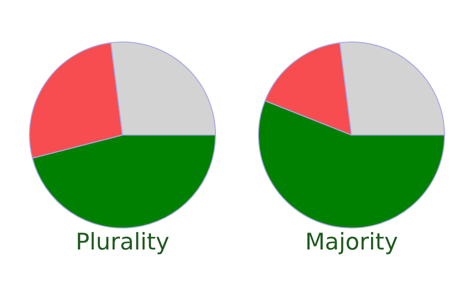 The width and height of the screenshot is (474, 284). I want to click on text: Plurality, so click(123, 243).